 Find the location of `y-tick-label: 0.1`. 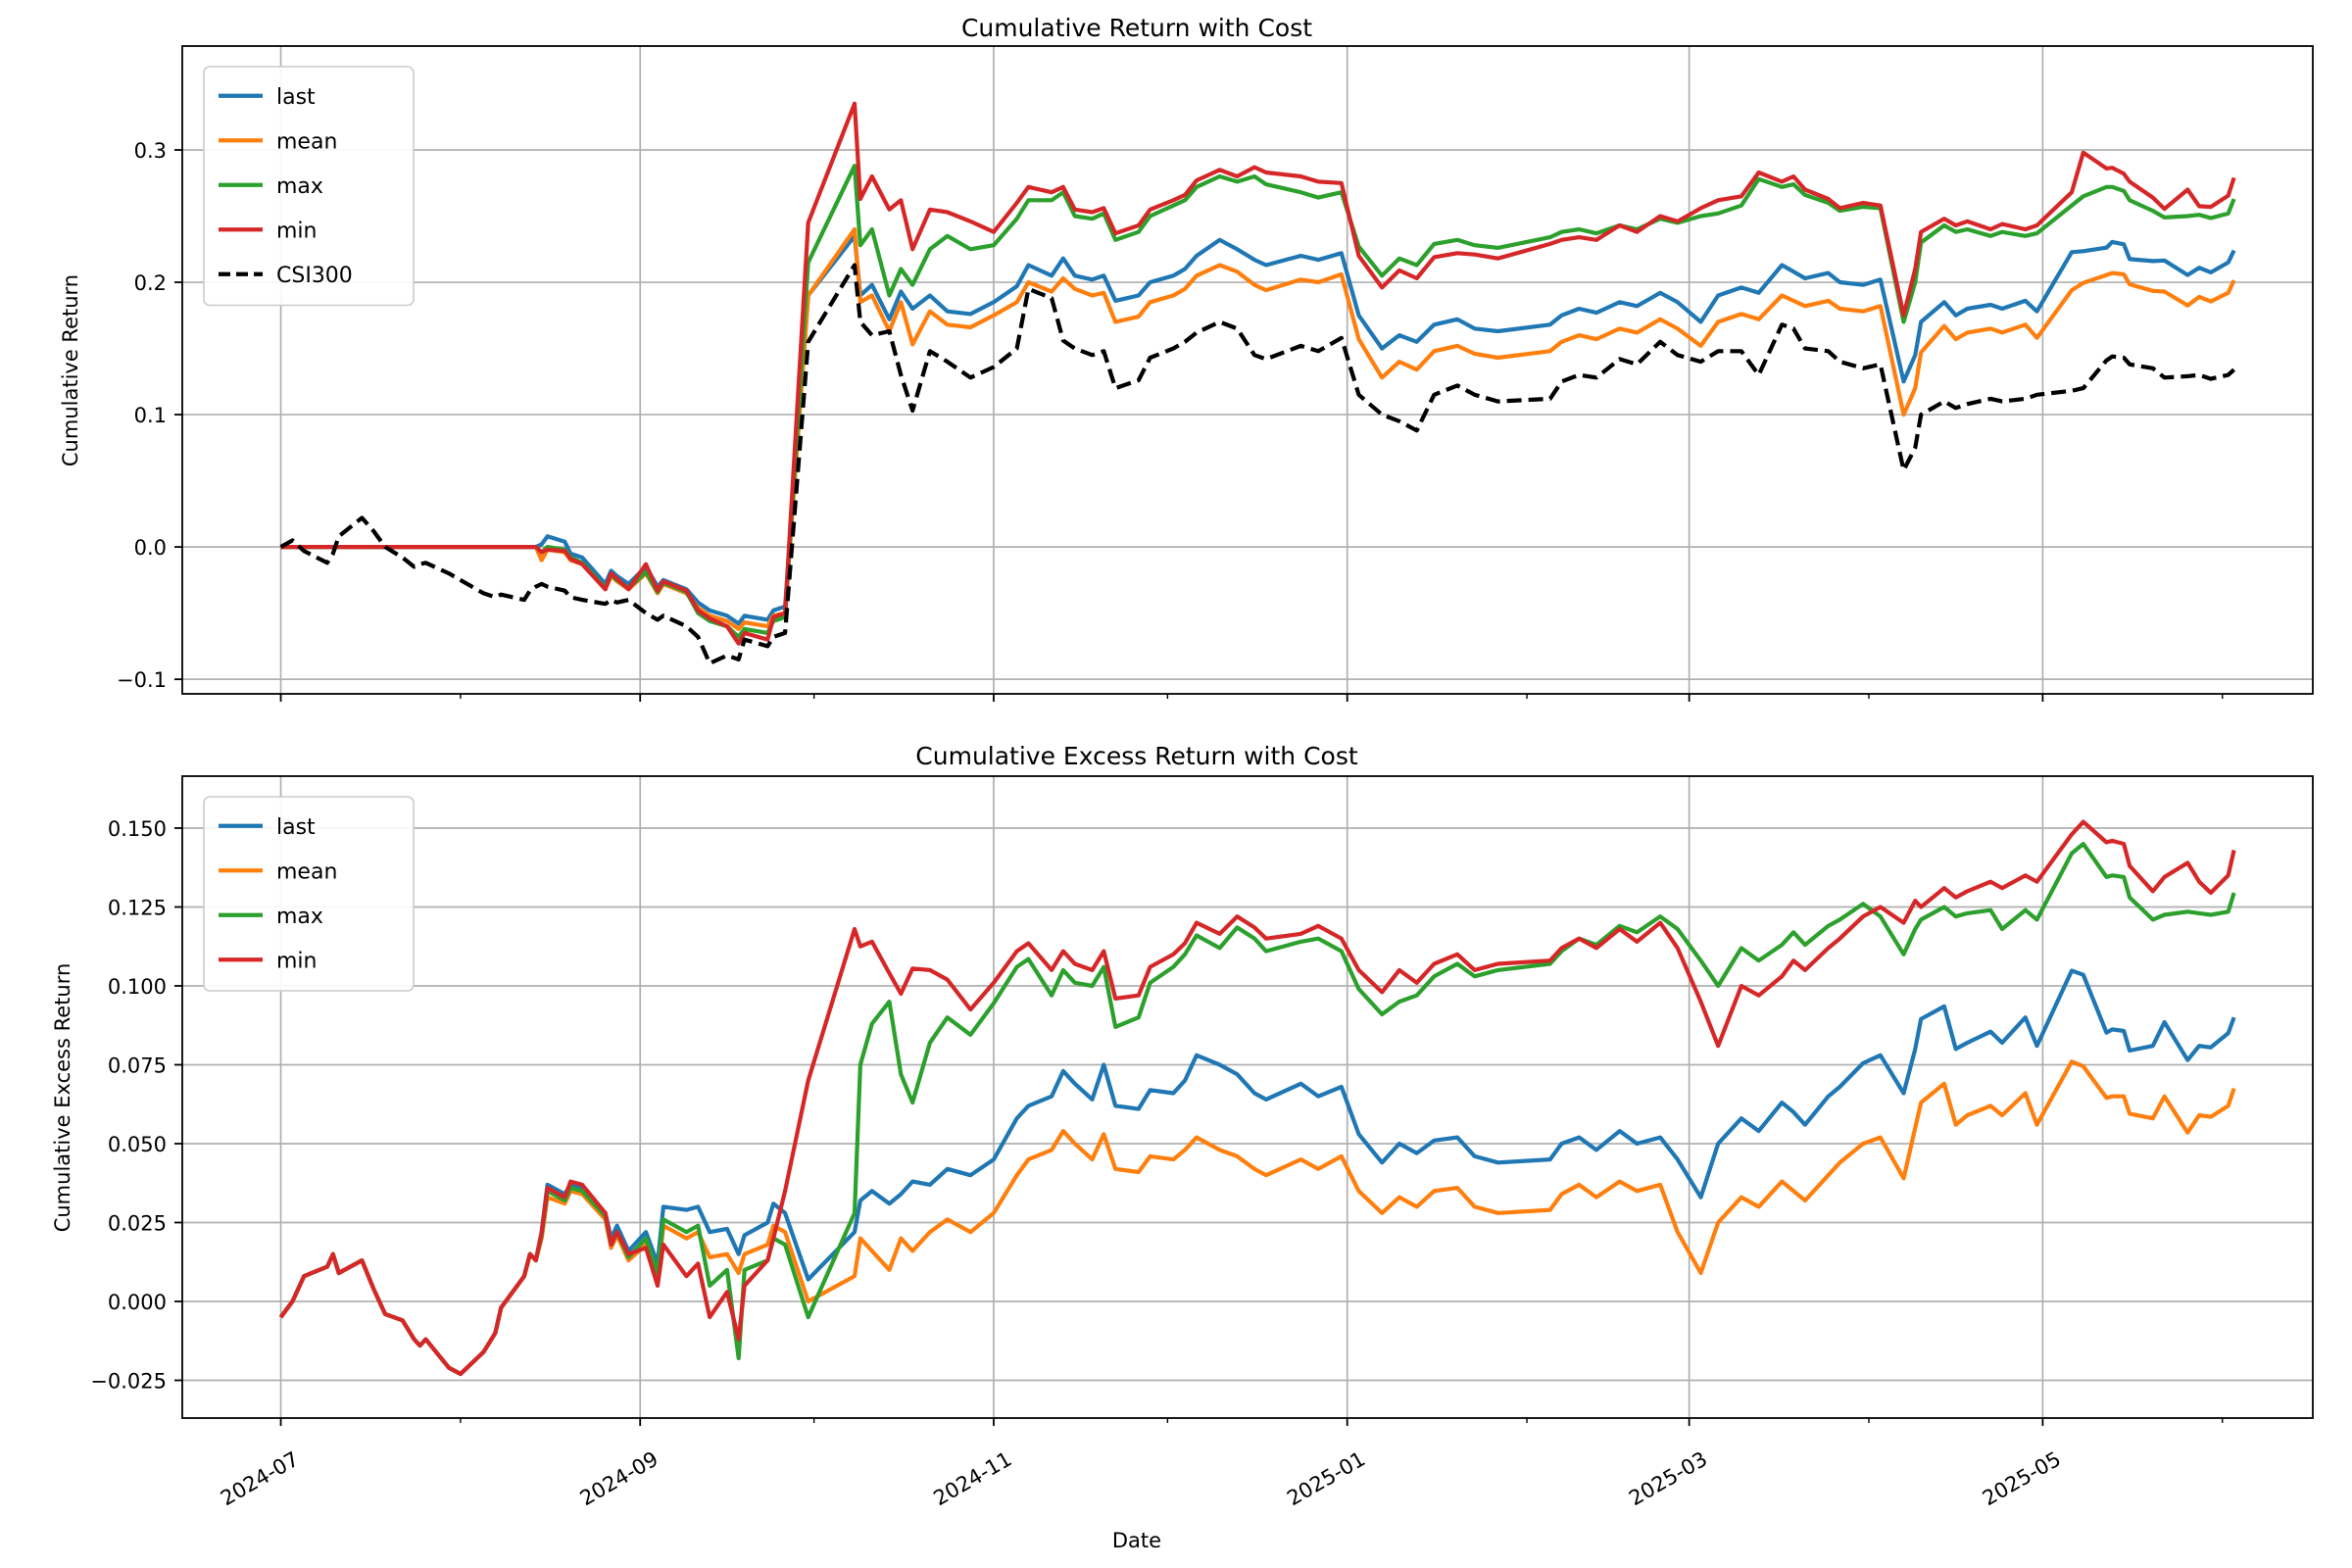

y-tick-label: 0.1 is located at coordinates (150, 415).